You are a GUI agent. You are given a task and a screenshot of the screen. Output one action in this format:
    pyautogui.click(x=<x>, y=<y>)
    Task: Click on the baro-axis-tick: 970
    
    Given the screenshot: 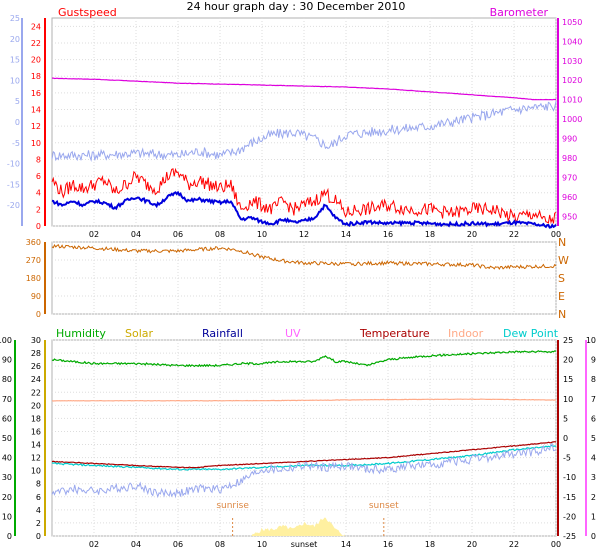 What is the action you would take?
    pyautogui.click(x=569, y=177)
    